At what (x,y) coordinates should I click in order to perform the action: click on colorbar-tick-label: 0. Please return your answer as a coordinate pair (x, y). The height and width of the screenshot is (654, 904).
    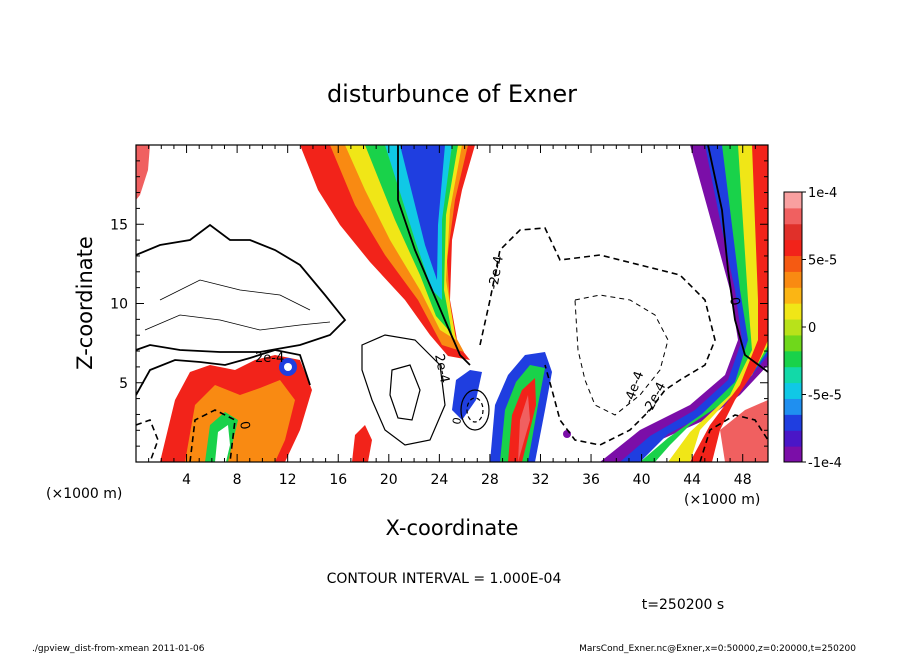
    Looking at the image, I should click on (812, 328).